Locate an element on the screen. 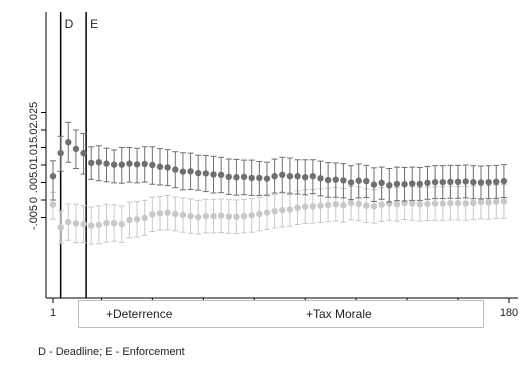 This screenshot has height=386, width=523. y-tick-label: -.005 is located at coordinates (34, 217).